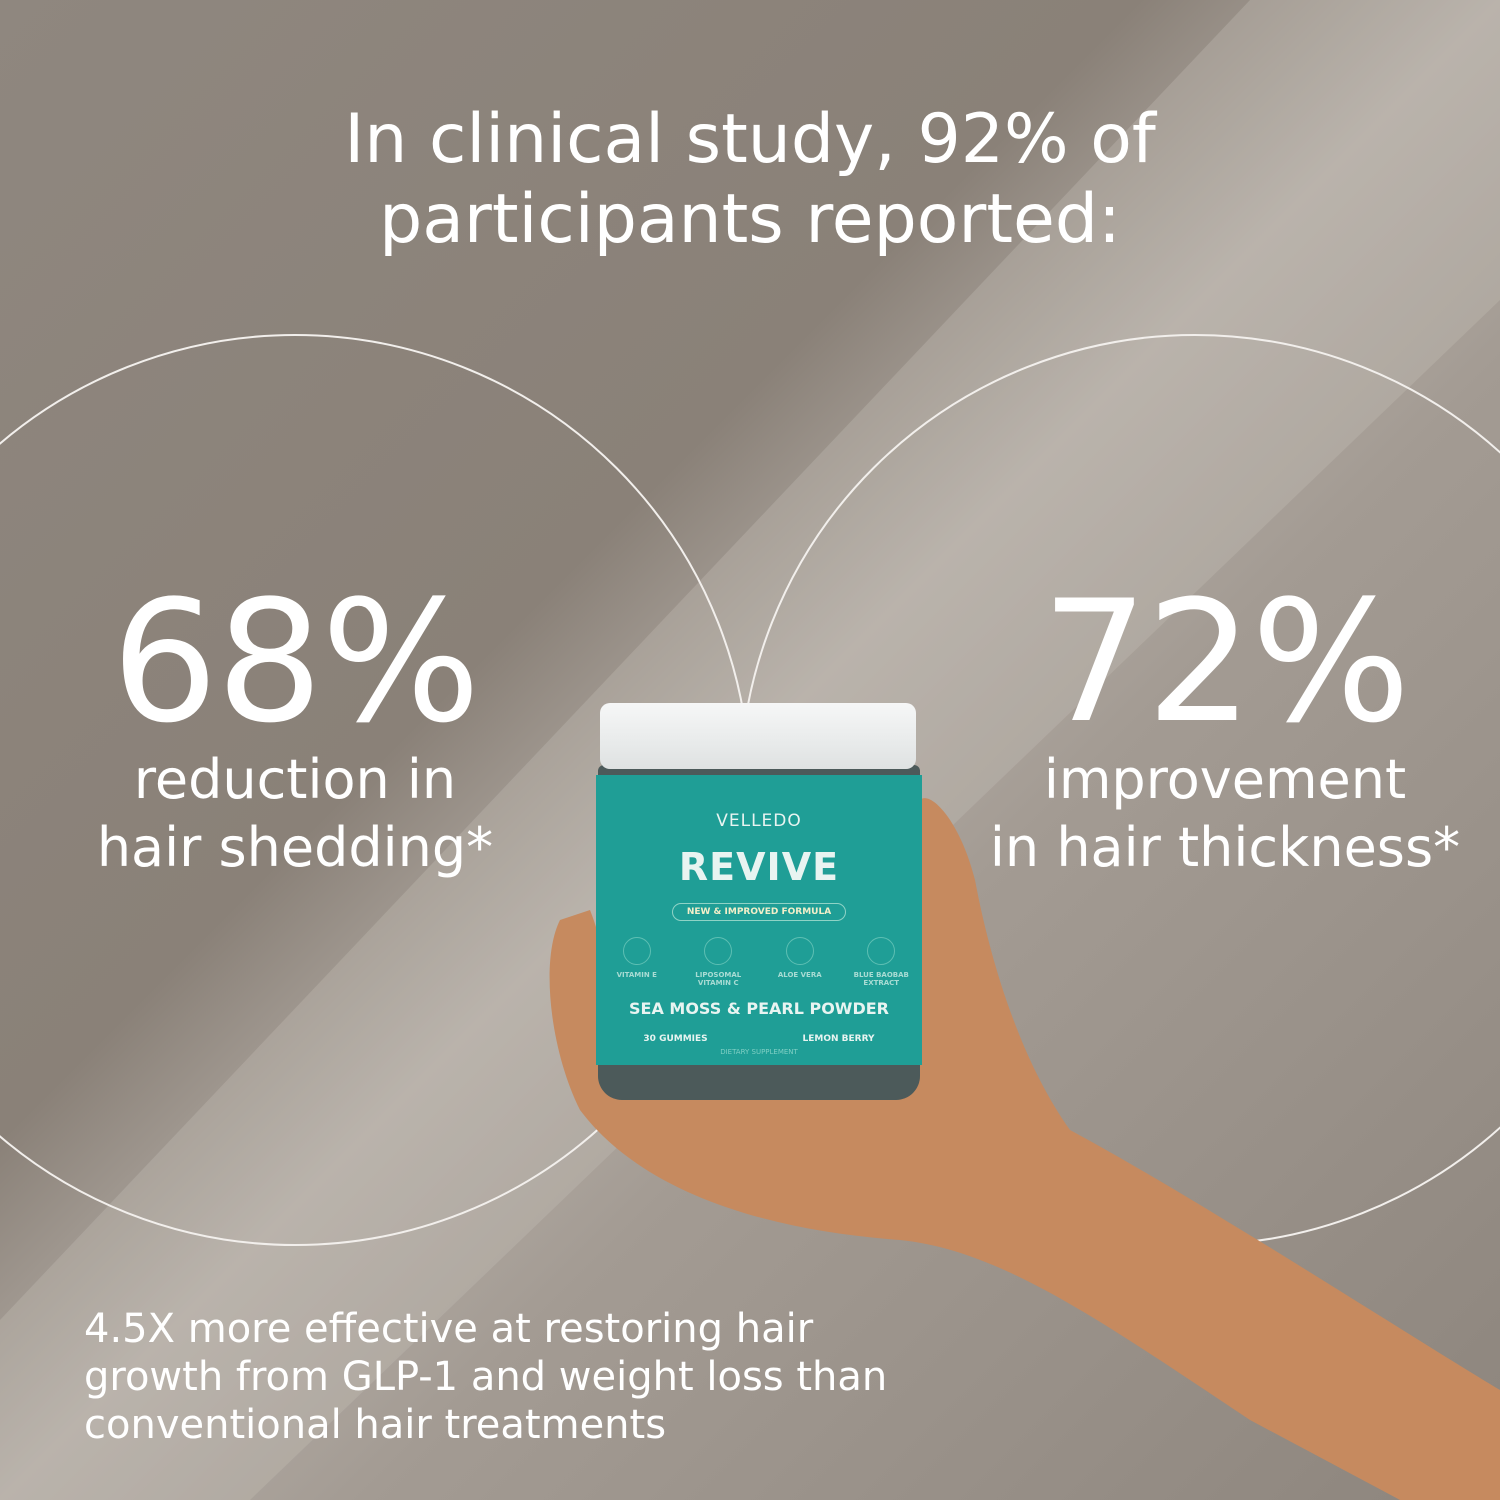 The width and height of the screenshot is (1500, 1500). What do you see at coordinates (675, 1039) in the screenshot?
I see `gummy-count: 30 GUMMIES` at bounding box center [675, 1039].